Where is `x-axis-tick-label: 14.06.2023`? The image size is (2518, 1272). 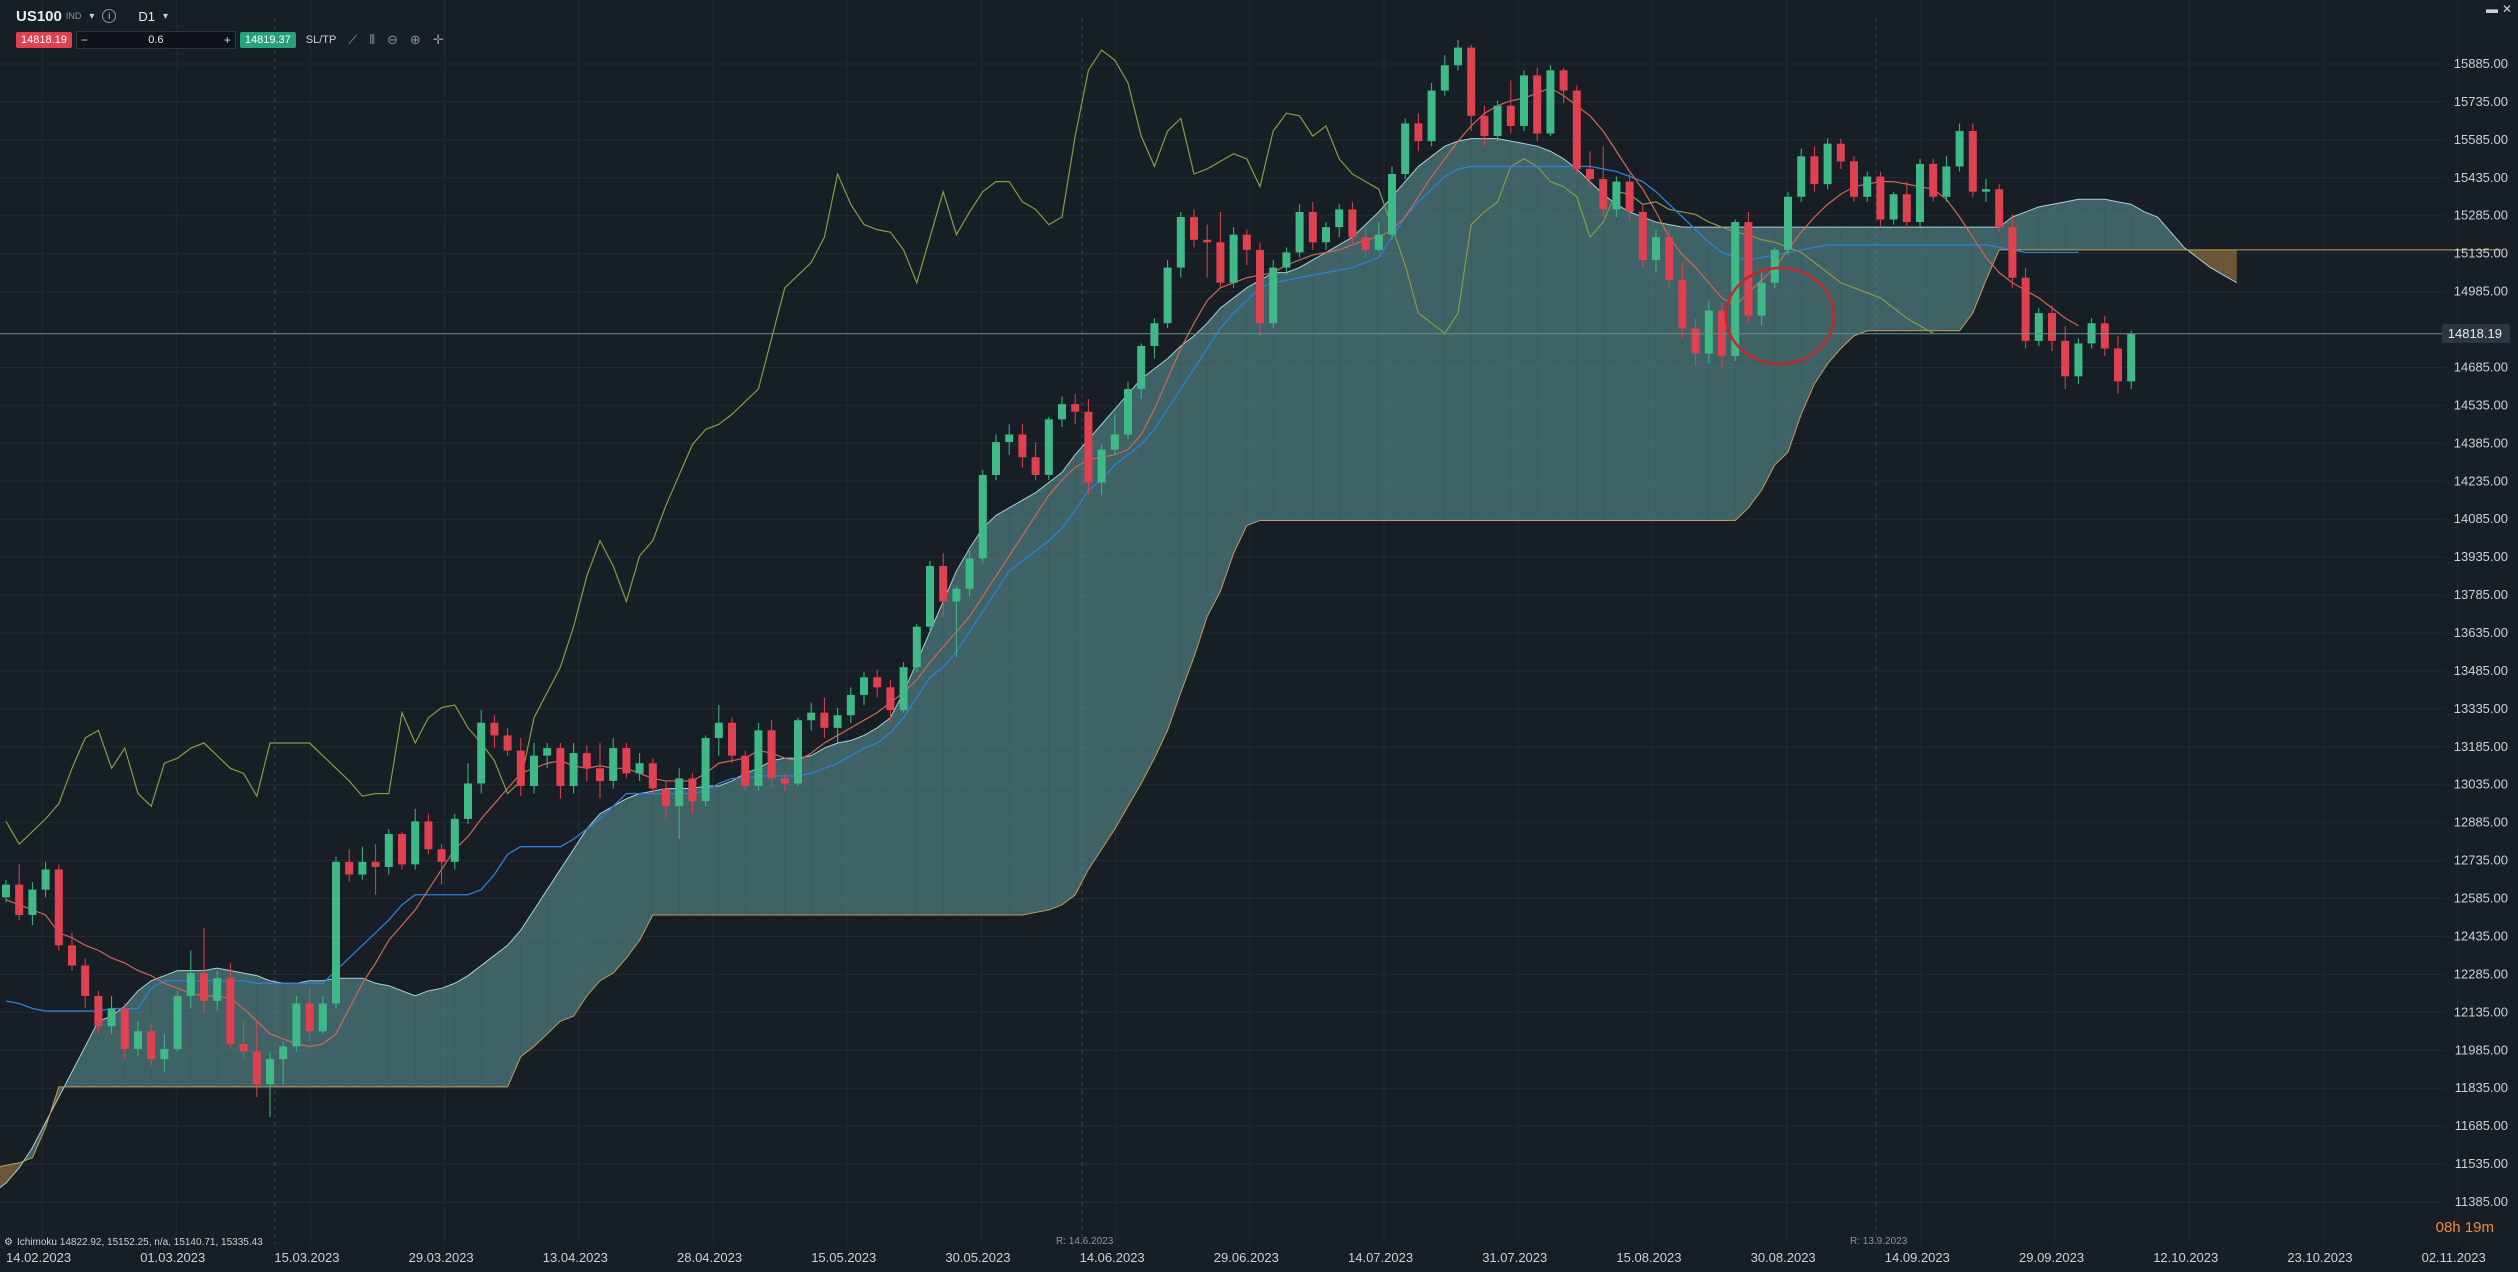 x-axis-tick-label: 14.06.2023 is located at coordinates (1112, 1257).